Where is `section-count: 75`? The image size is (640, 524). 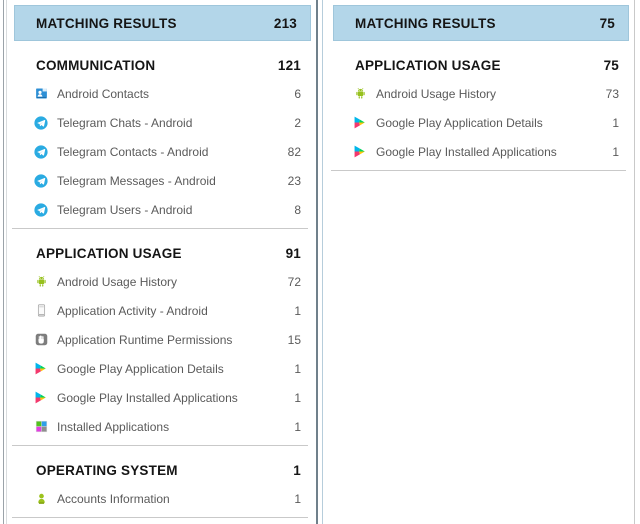 section-count: 75 is located at coordinates (611, 65).